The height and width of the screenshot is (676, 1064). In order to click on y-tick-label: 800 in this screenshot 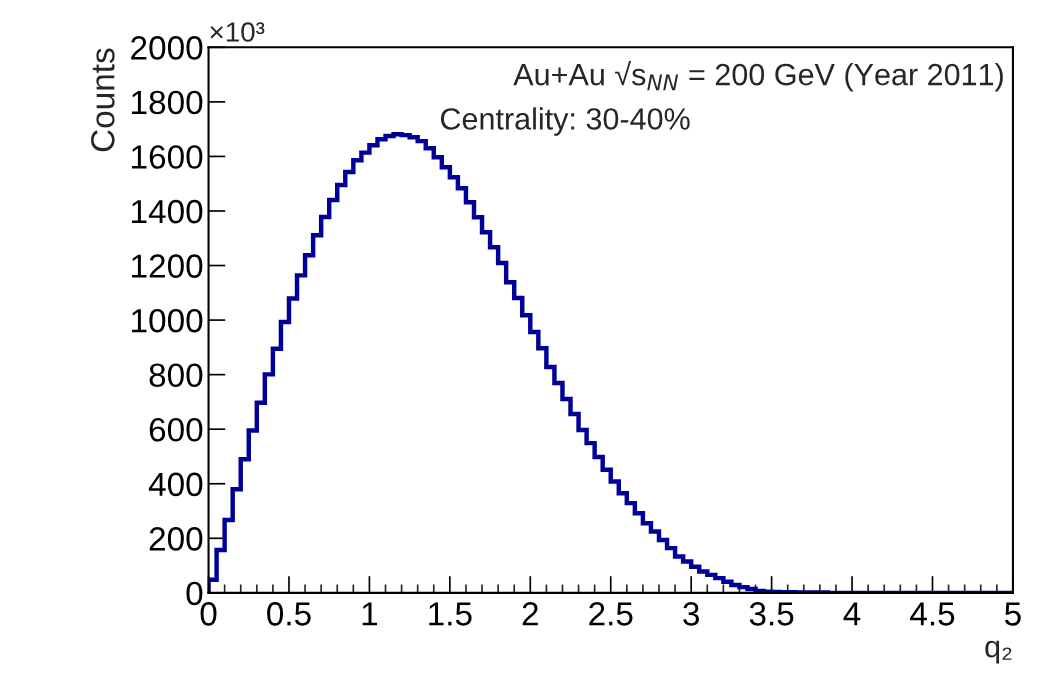, I will do `click(176, 375)`.